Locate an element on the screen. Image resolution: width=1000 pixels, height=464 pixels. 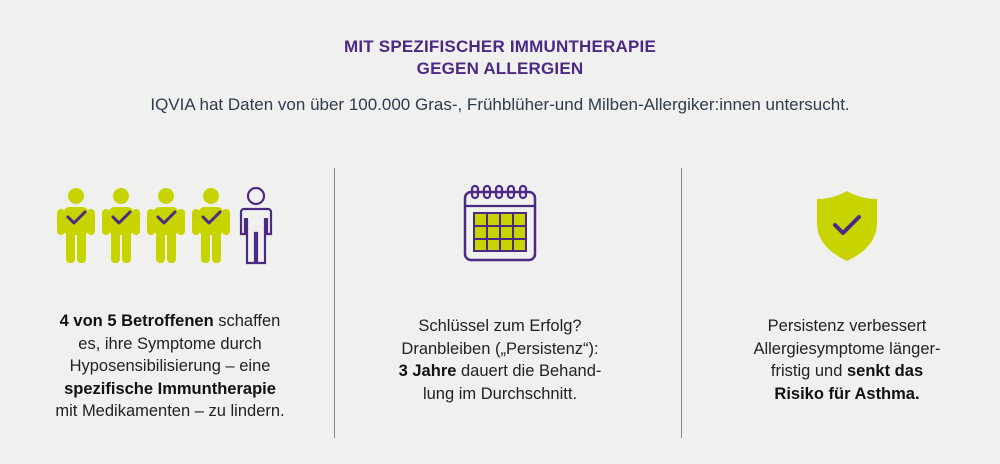
stat-highlight: 3 Jahre is located at coordinates (427, 371).